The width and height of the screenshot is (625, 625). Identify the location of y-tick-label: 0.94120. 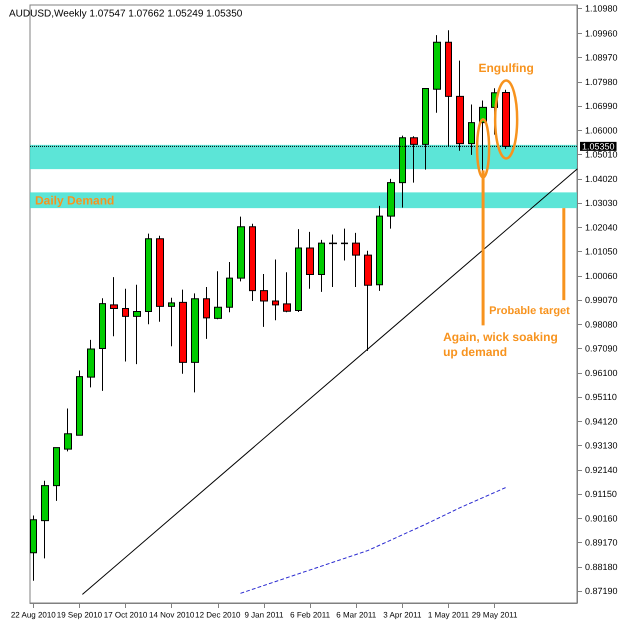
(601, 421).